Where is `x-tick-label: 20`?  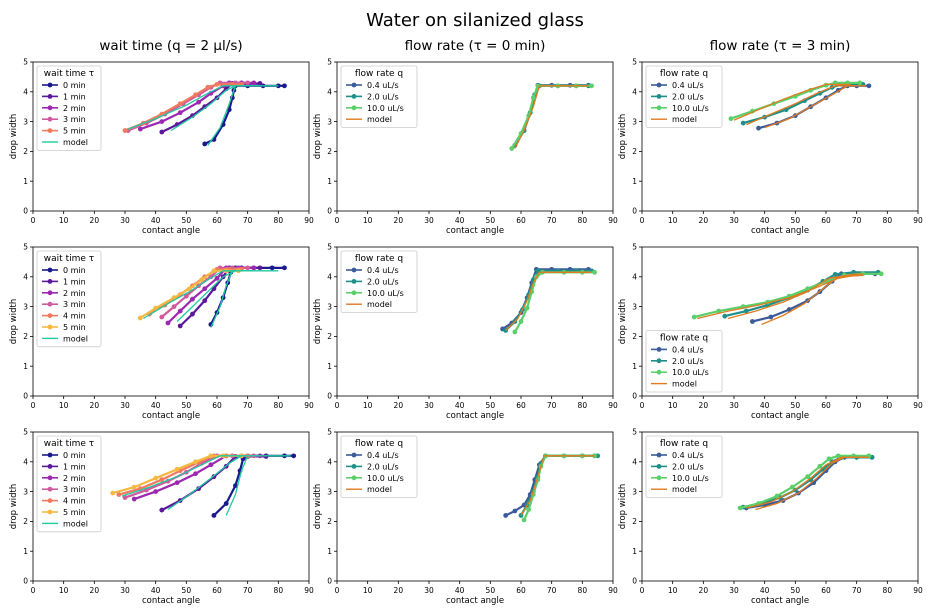
x-tick-label: 20 is located at coordinates (399, 405).